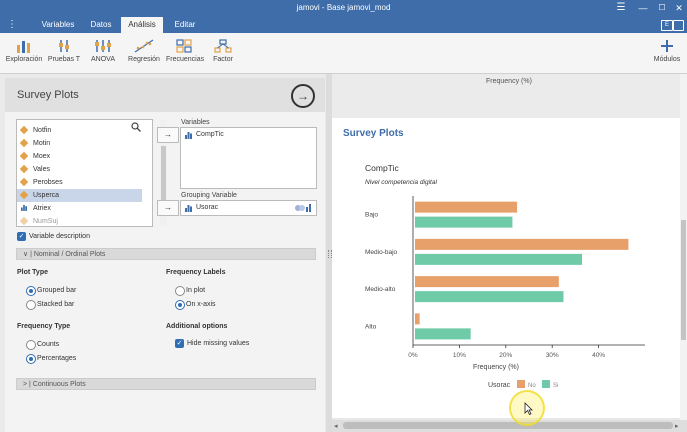 Image resolution: width=687 pixels, height=432 pixels. What do you see at coordinates (509, 81) in the screenshot?
I see `previous-axis-label: Frequency (%)` at bounding box center [509, 81].